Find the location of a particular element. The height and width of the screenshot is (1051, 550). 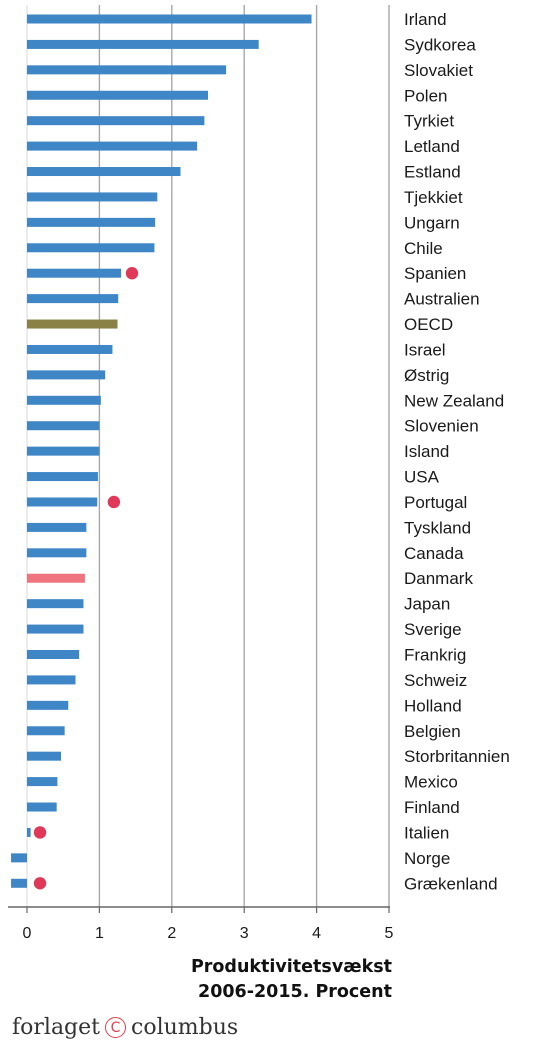

bar-danmark is located at coordinates (56, 578).